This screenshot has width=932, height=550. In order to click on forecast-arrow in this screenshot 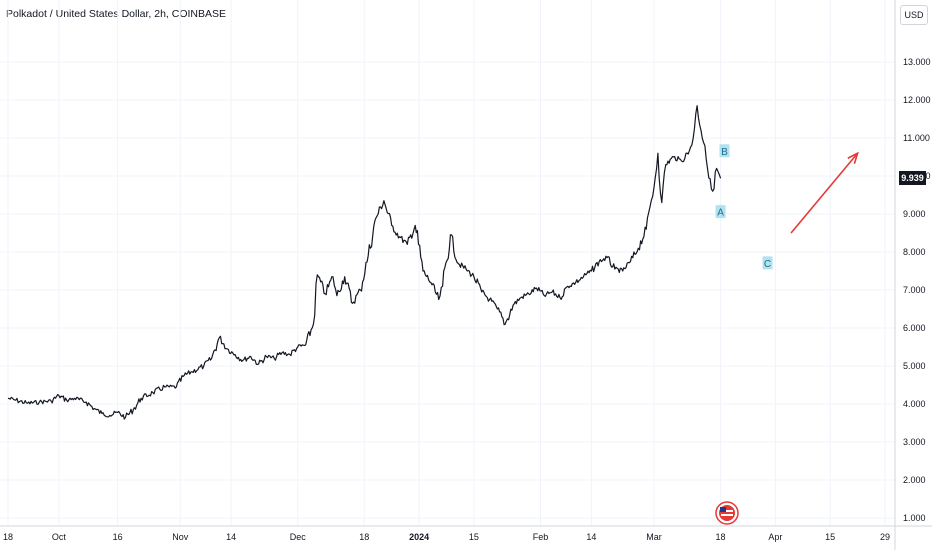, I will do `click(824, 192)`.